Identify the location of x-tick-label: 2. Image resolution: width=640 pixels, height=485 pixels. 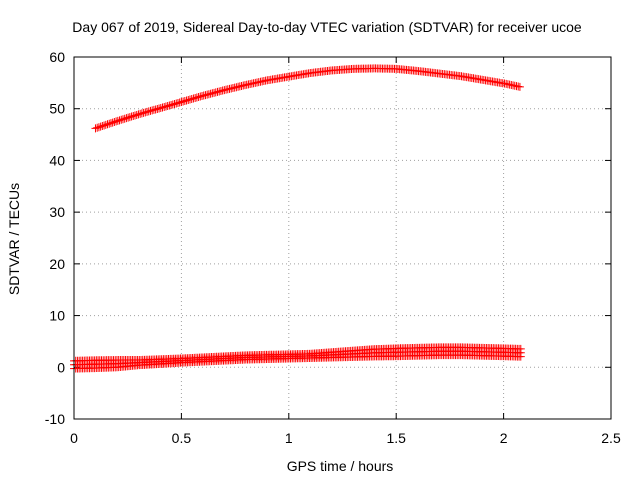
(504, 438).